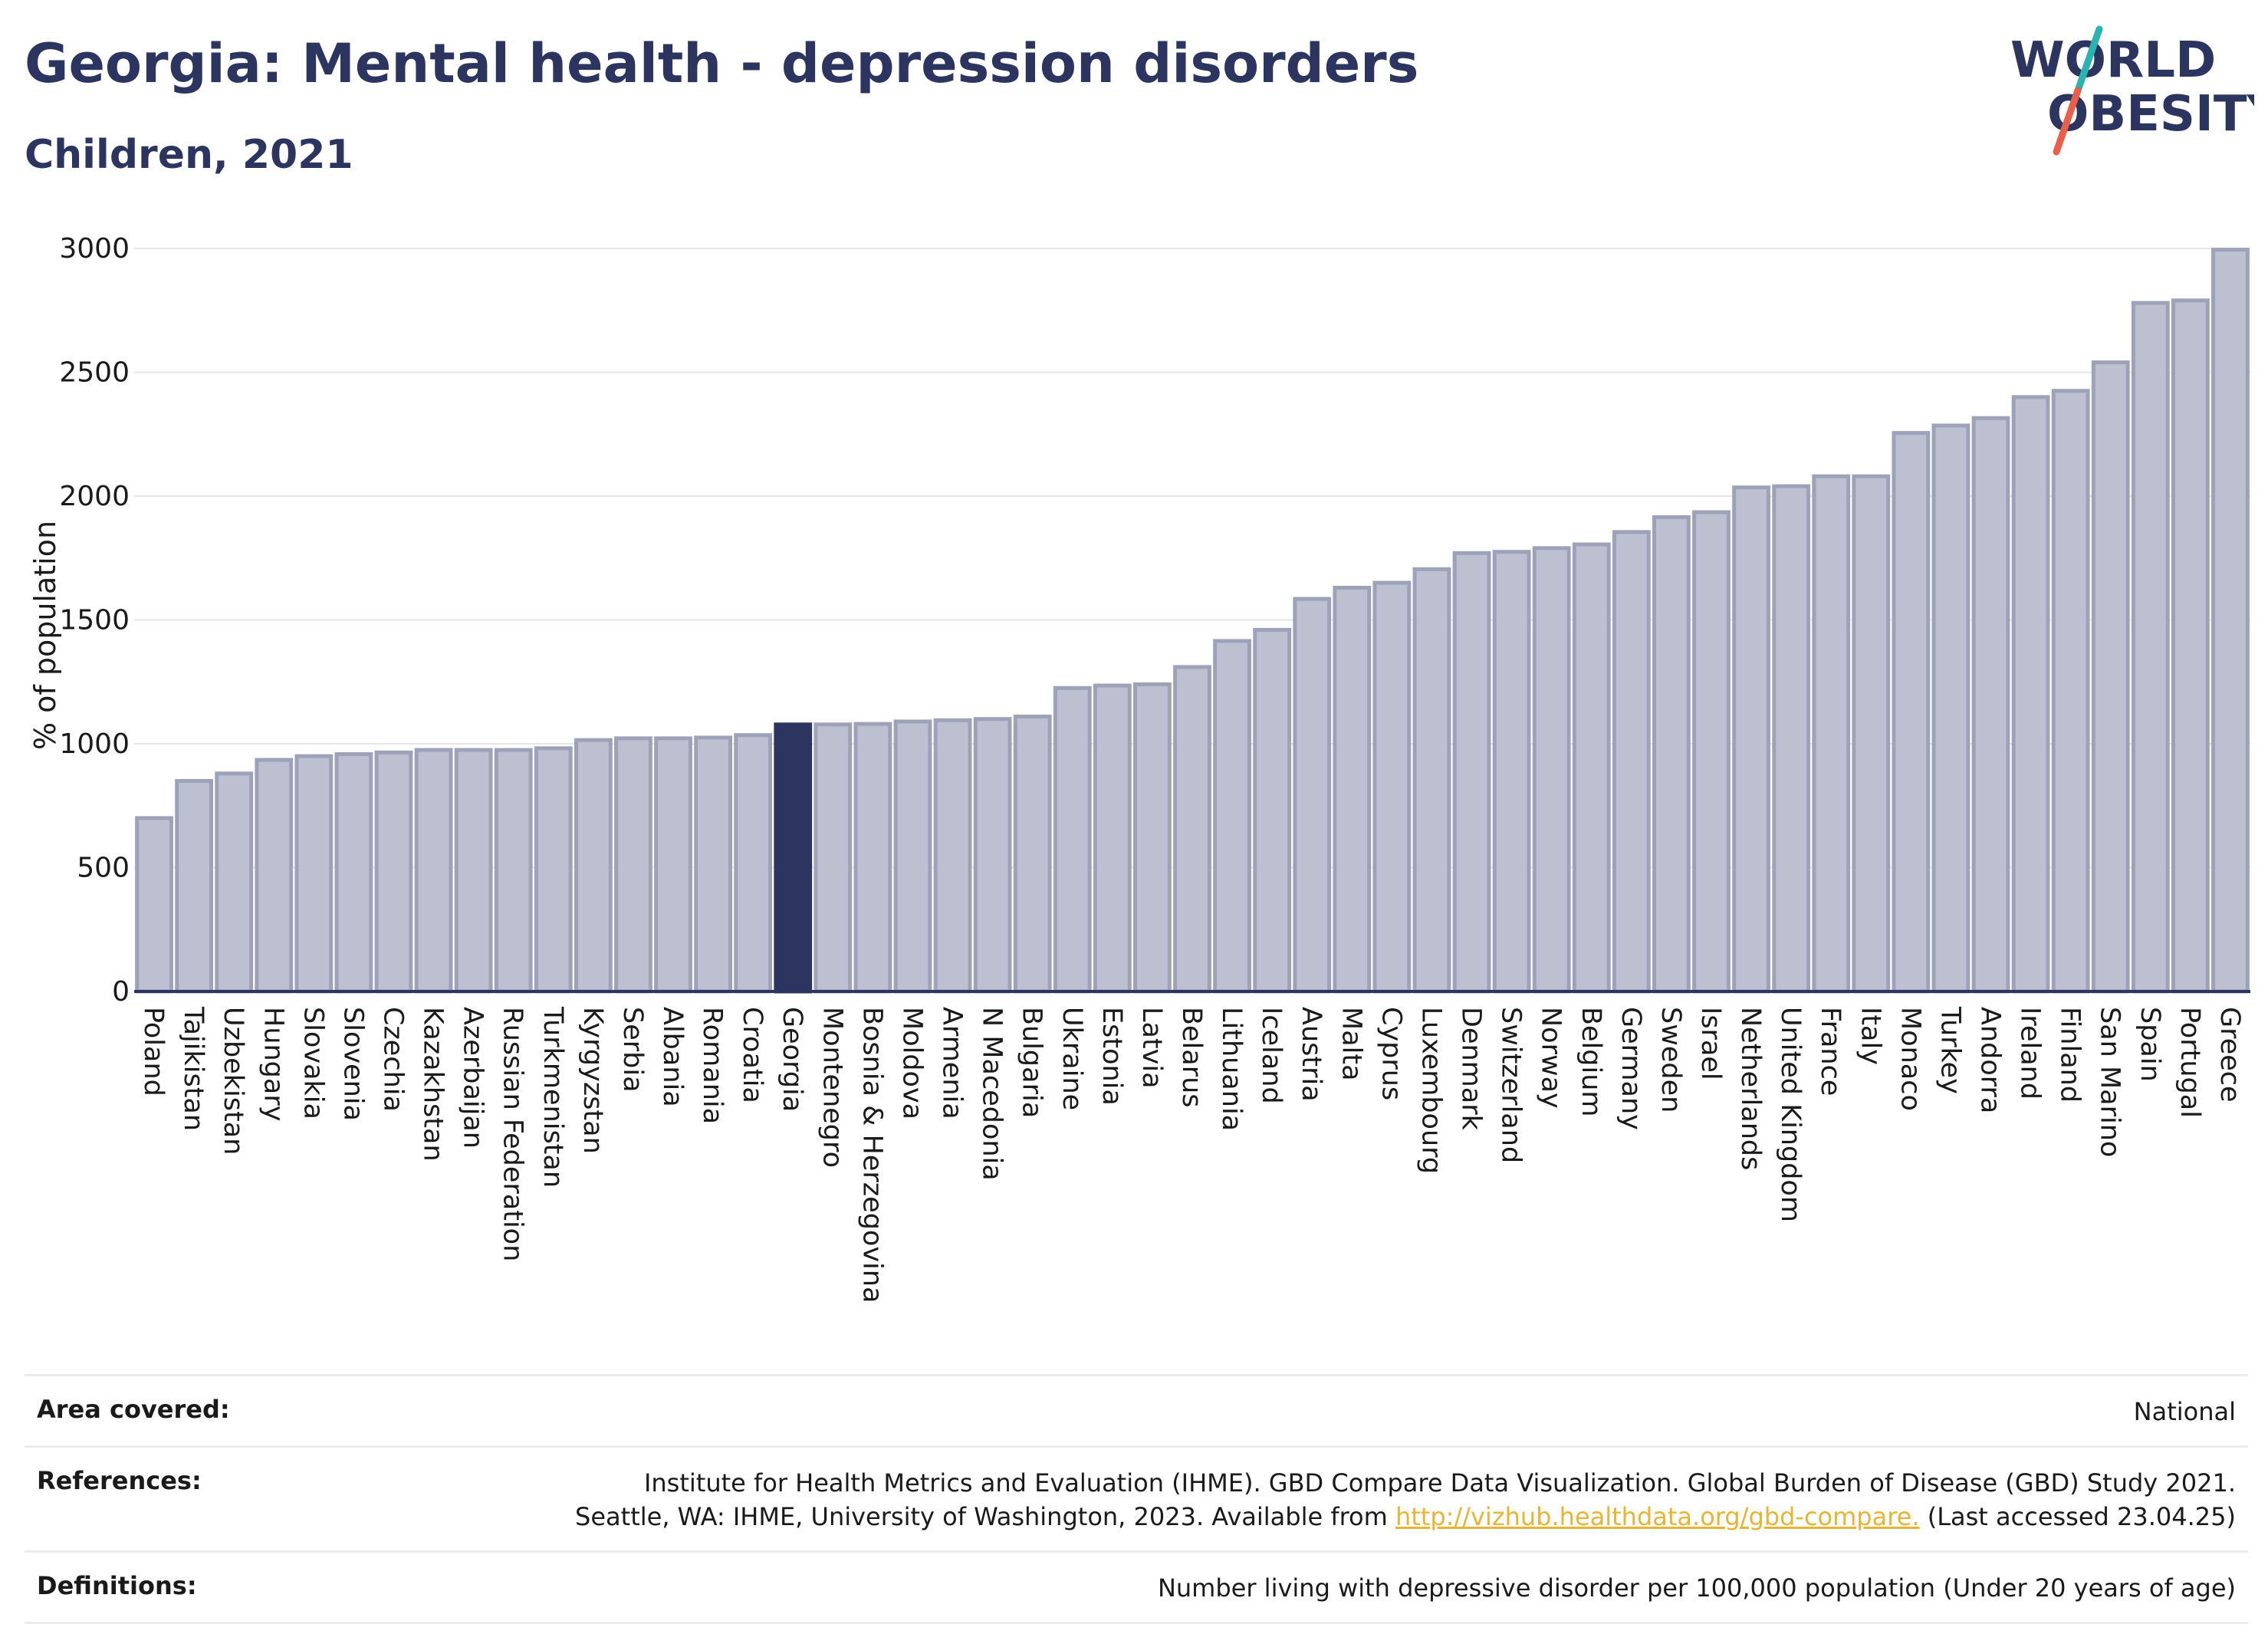  I want to click on x-tick-label: Turkey, so click(1949, 1050).